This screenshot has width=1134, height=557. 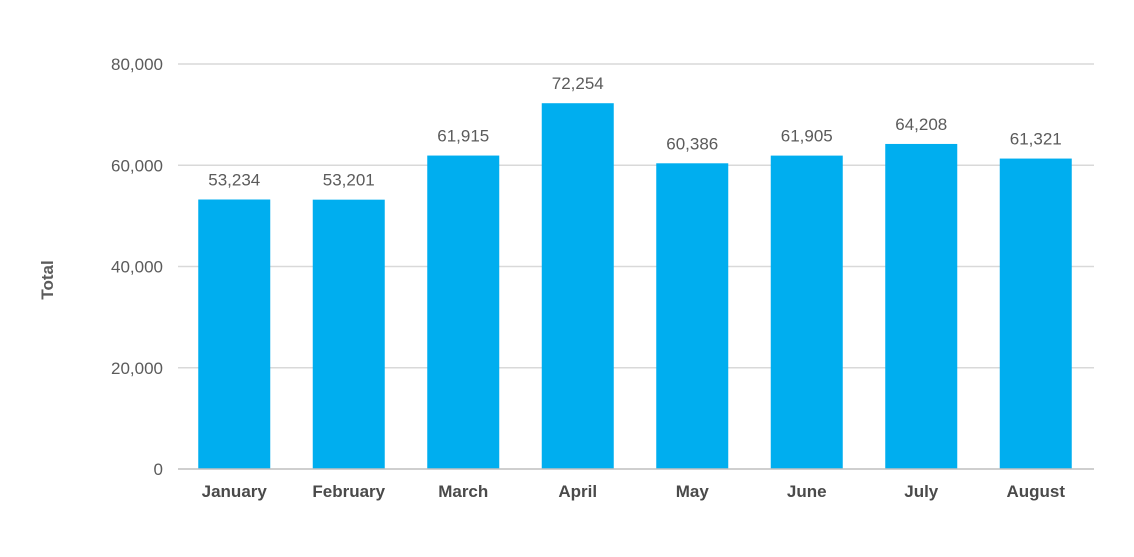 I want to click on bar-april, so click(x=577, y=286).